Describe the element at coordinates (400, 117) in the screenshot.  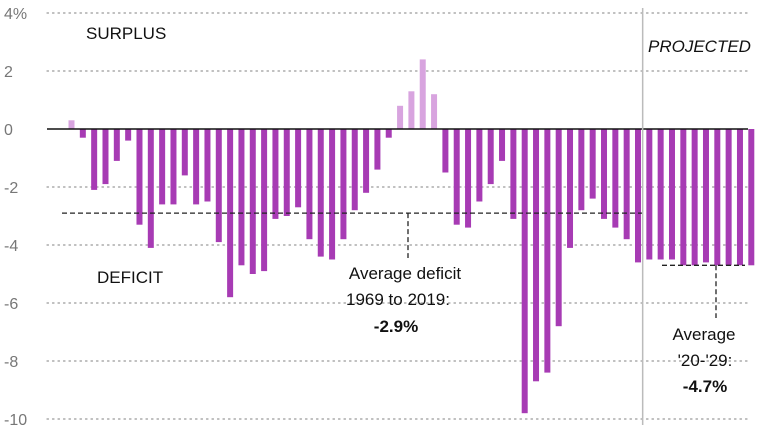
I see `bar-1998` at that location.